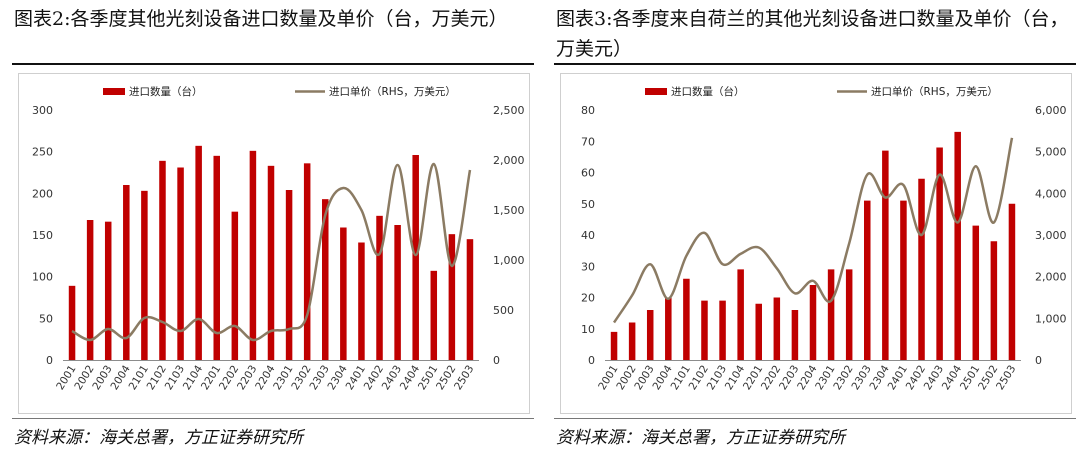  I want to click on y-tick-label: 30, so click(588, 266).